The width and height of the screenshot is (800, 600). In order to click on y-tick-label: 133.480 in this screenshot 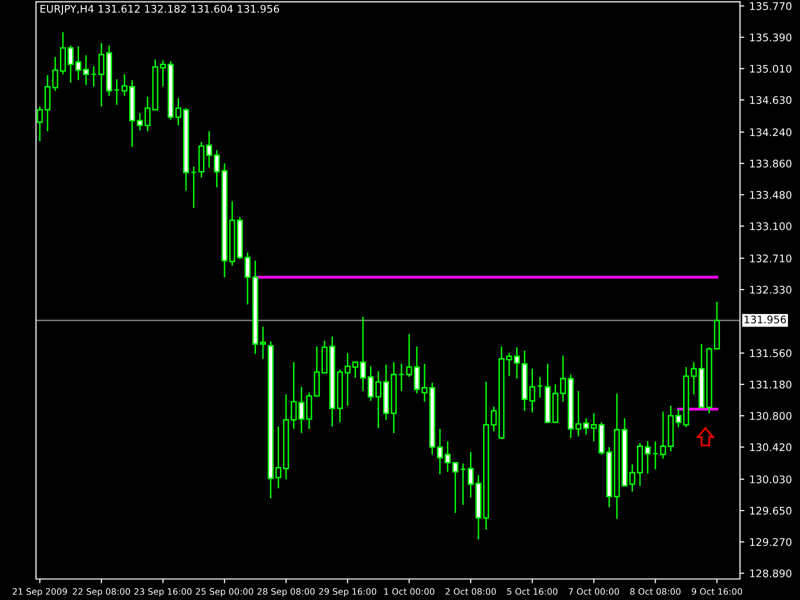, I will do `click(771, 194)`.